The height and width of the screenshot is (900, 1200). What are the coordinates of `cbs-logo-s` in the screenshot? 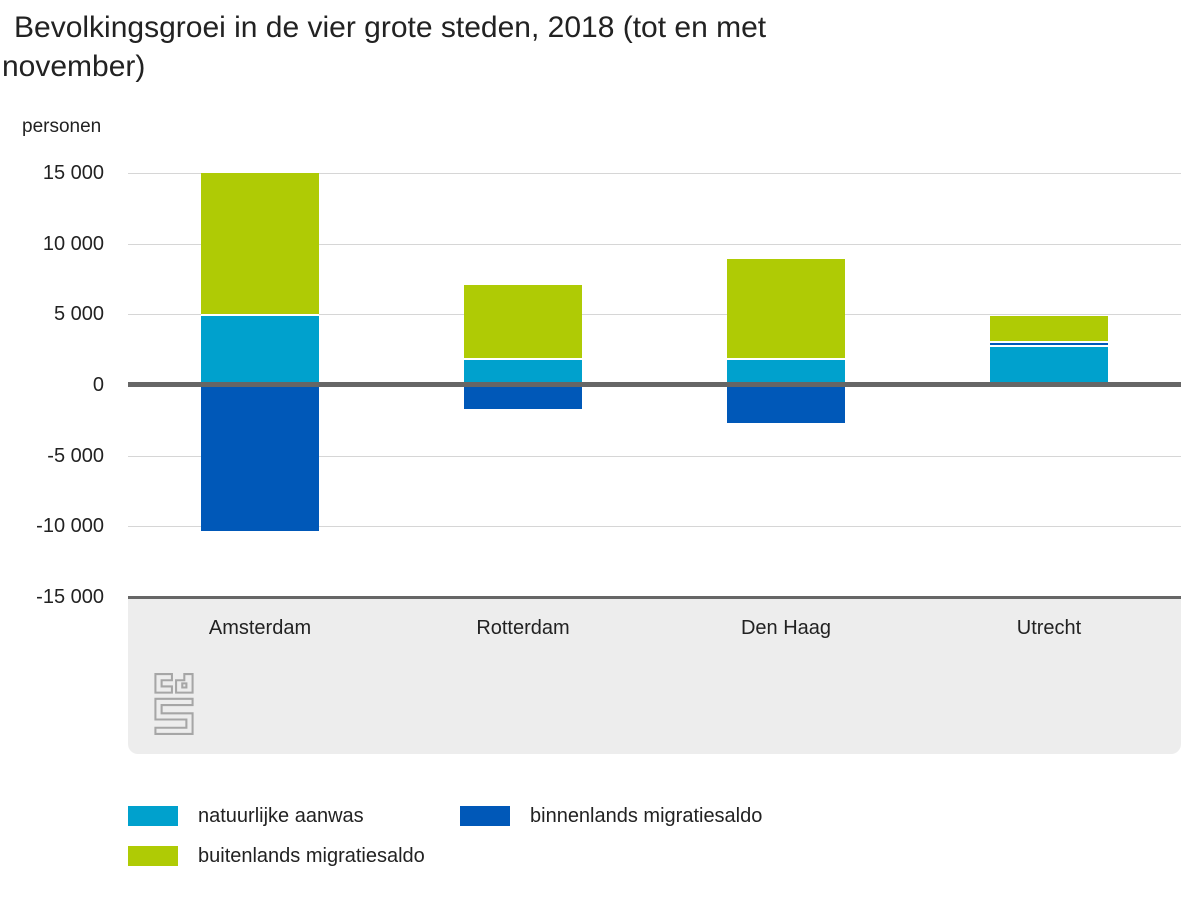 It's located at (174, 716).